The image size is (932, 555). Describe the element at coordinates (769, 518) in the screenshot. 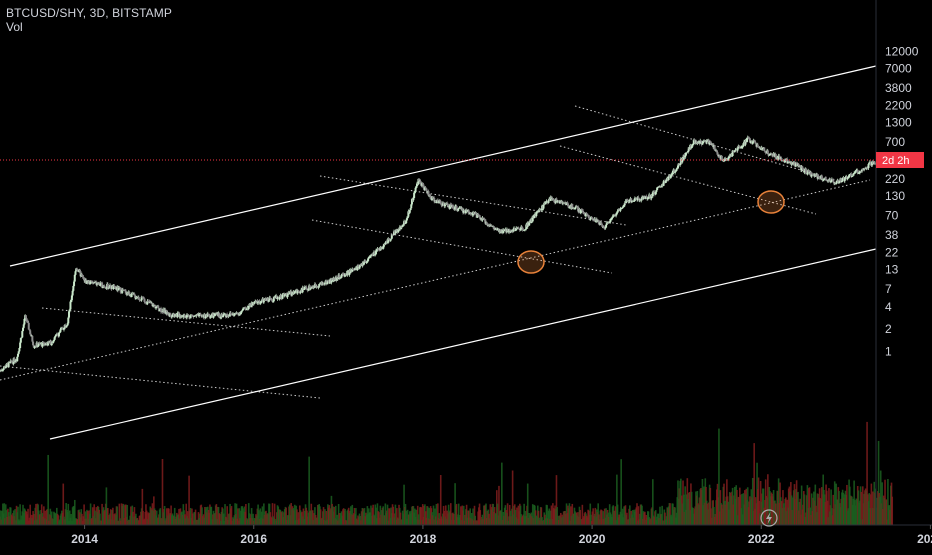

I see `lightning-icon` at that location.